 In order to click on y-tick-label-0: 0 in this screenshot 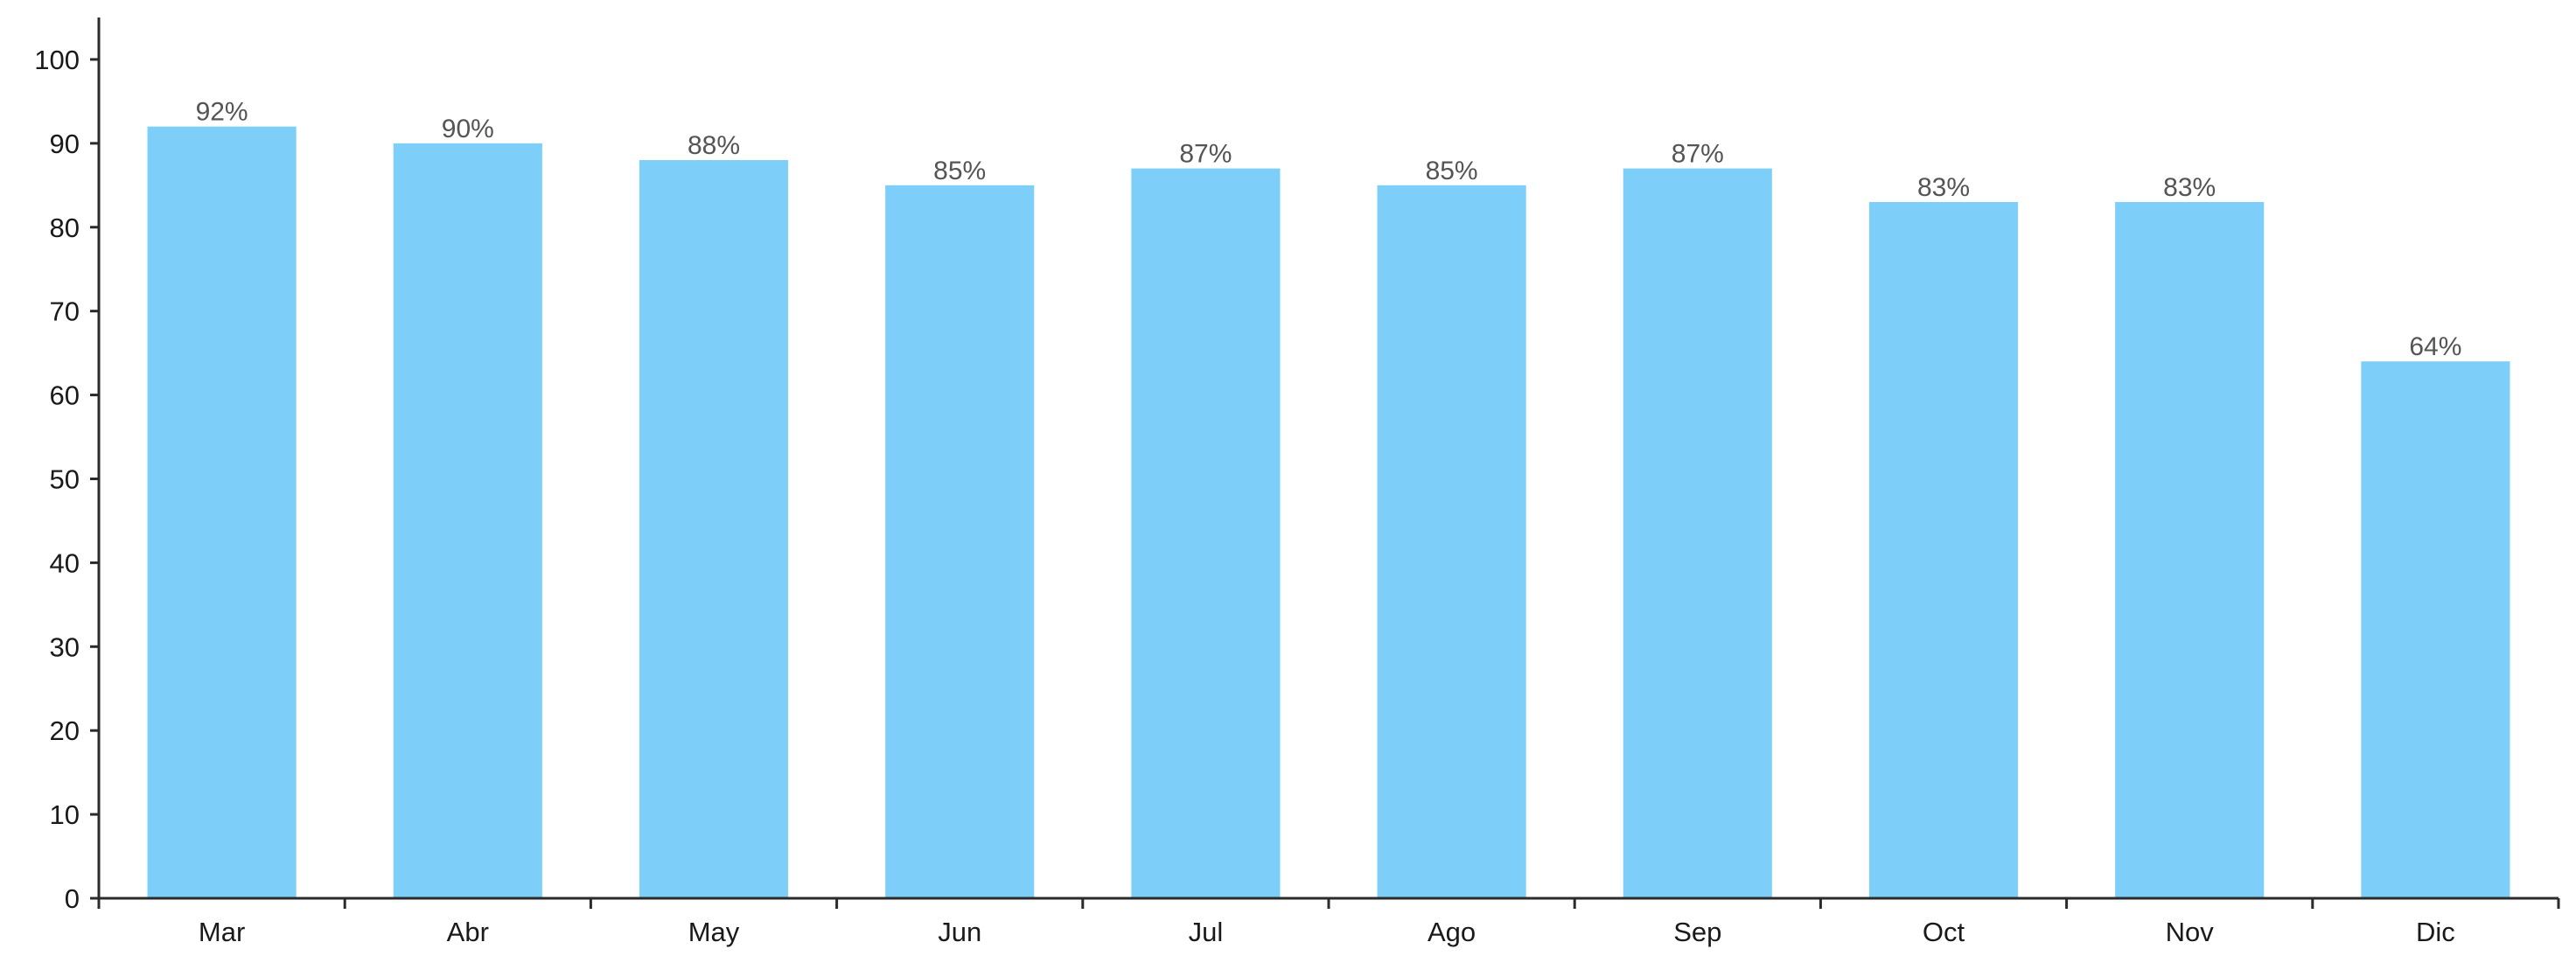, I will do `click(72, 898)`.